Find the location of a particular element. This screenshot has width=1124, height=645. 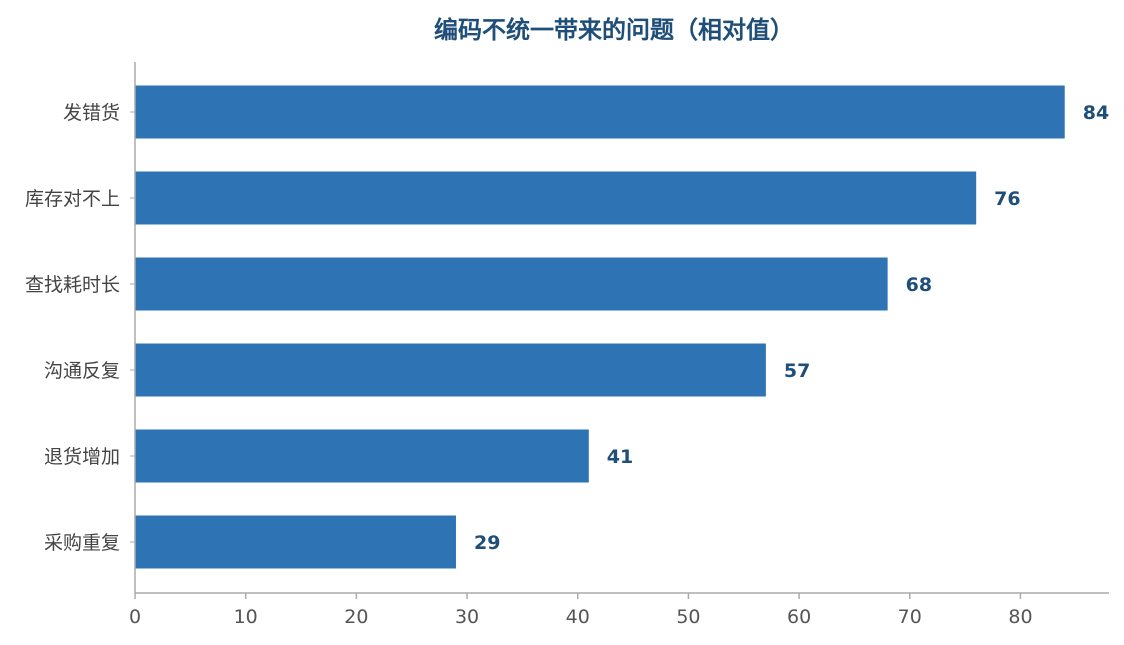

x-ticks-group: 0 10 20 30 40 50 60 70 80 is located at coordinates (581, 610).